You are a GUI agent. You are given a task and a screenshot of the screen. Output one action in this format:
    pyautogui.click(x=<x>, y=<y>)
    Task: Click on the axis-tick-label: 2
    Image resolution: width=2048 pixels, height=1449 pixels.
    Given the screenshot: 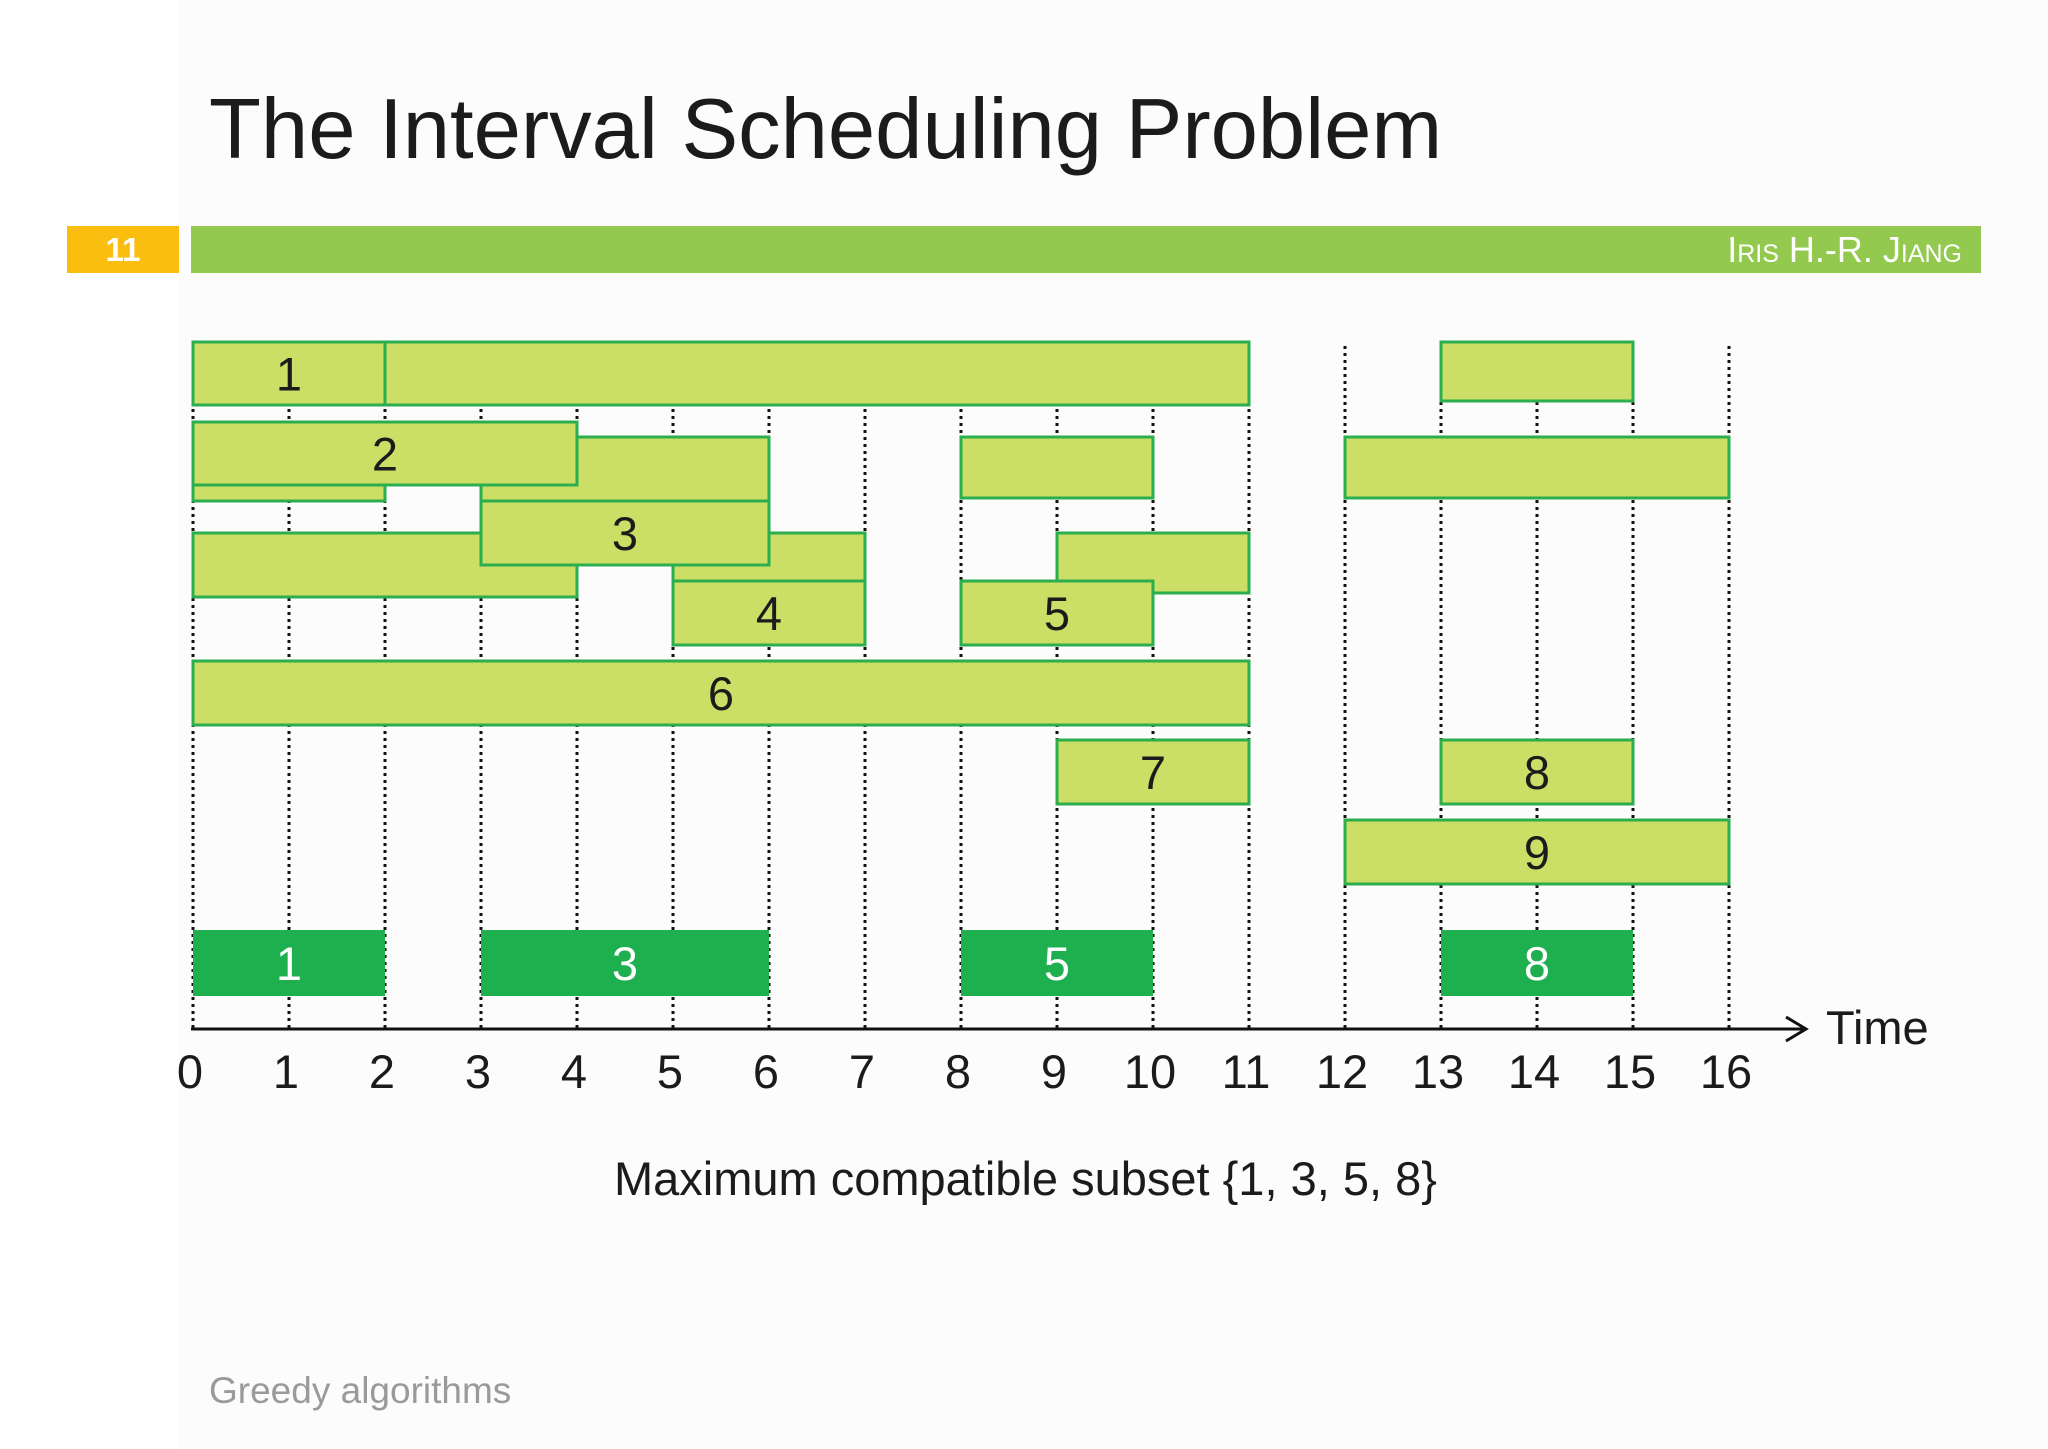 What is the action you would take?
    pyautogui.click(x=382, y=1071)
    